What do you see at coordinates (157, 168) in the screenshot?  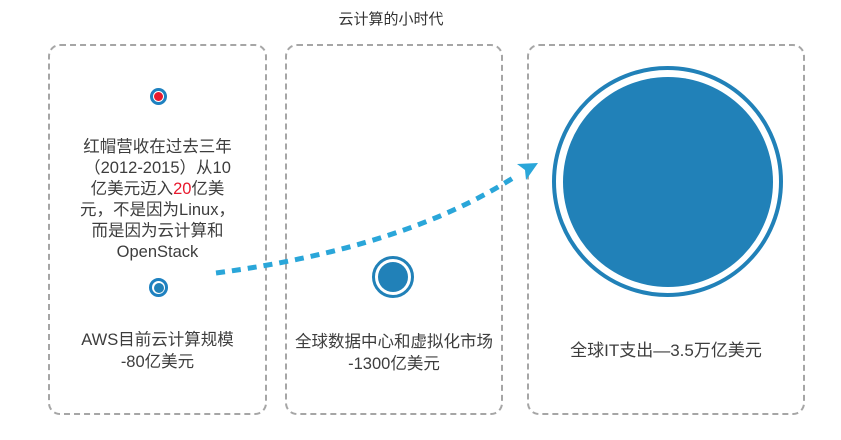 I see `paragraph-text-before: 红帽营收在过去三年 （2012-2015）从10 亿美元迈入` at bounding box center [157, 168].